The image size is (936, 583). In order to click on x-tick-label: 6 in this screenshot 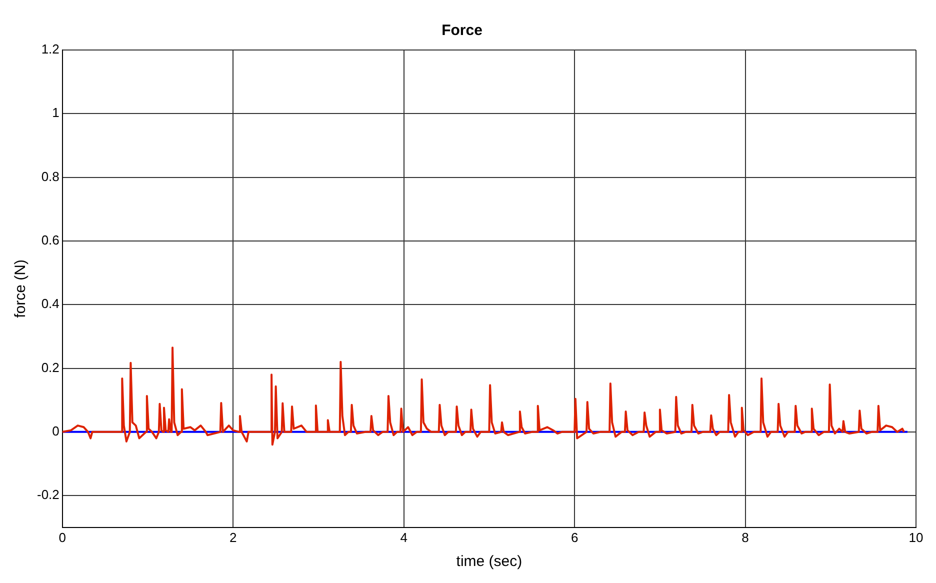, I will do `click(574, 537)`.